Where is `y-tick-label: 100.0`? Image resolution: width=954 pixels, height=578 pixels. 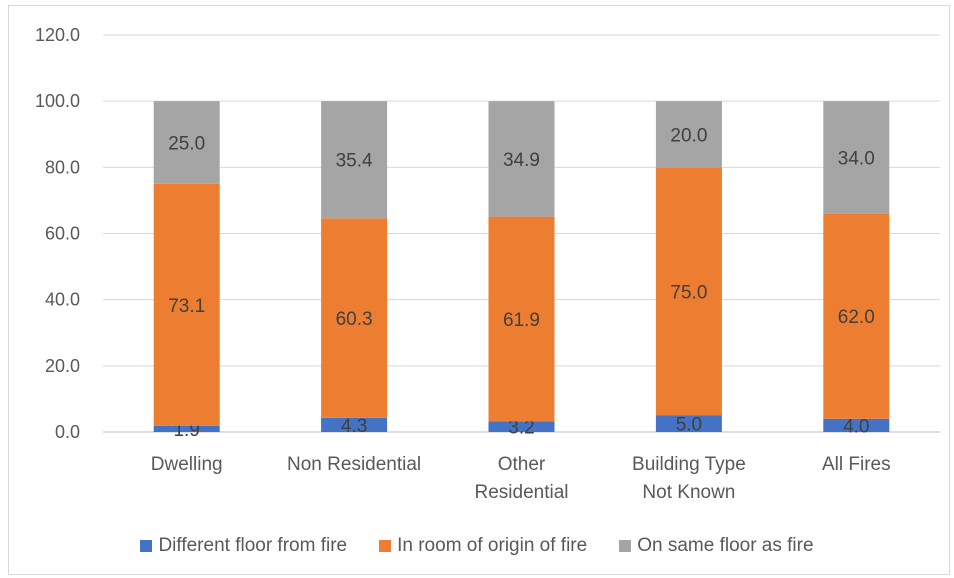
y-tick-label: 100.0 is located at coordinates (57, 101).